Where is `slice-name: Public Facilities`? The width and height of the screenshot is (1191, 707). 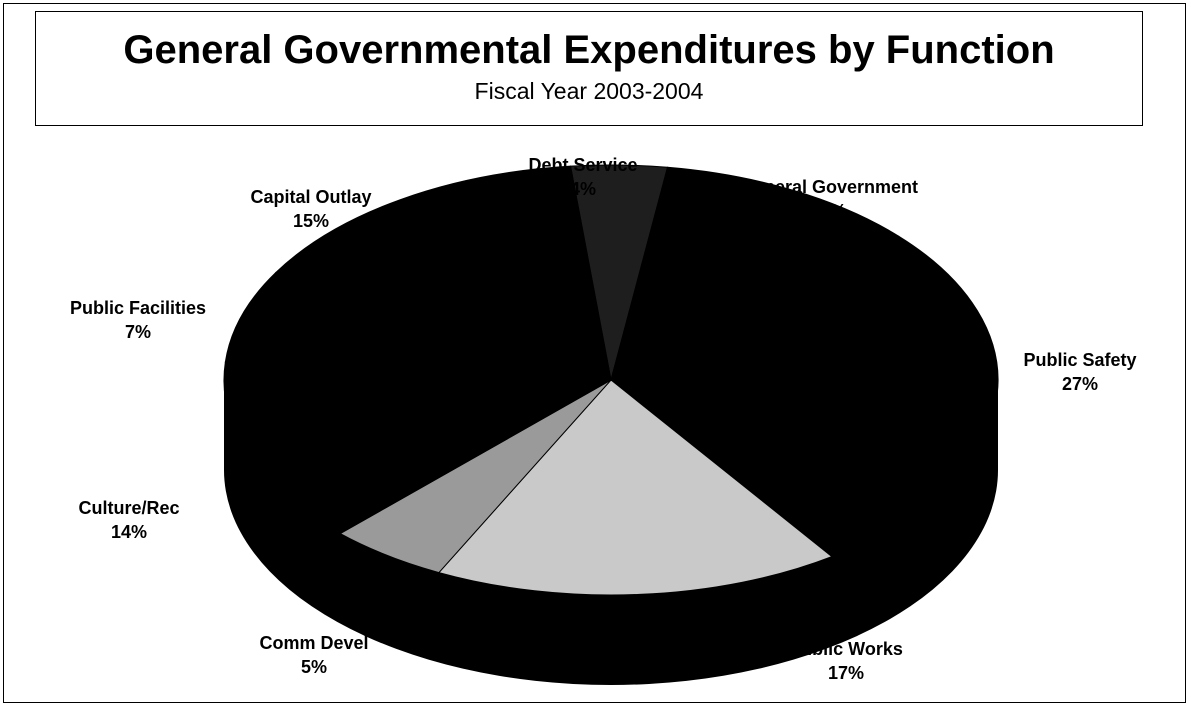
slice-name: Public Facilities is located at coordinates (138, 308).